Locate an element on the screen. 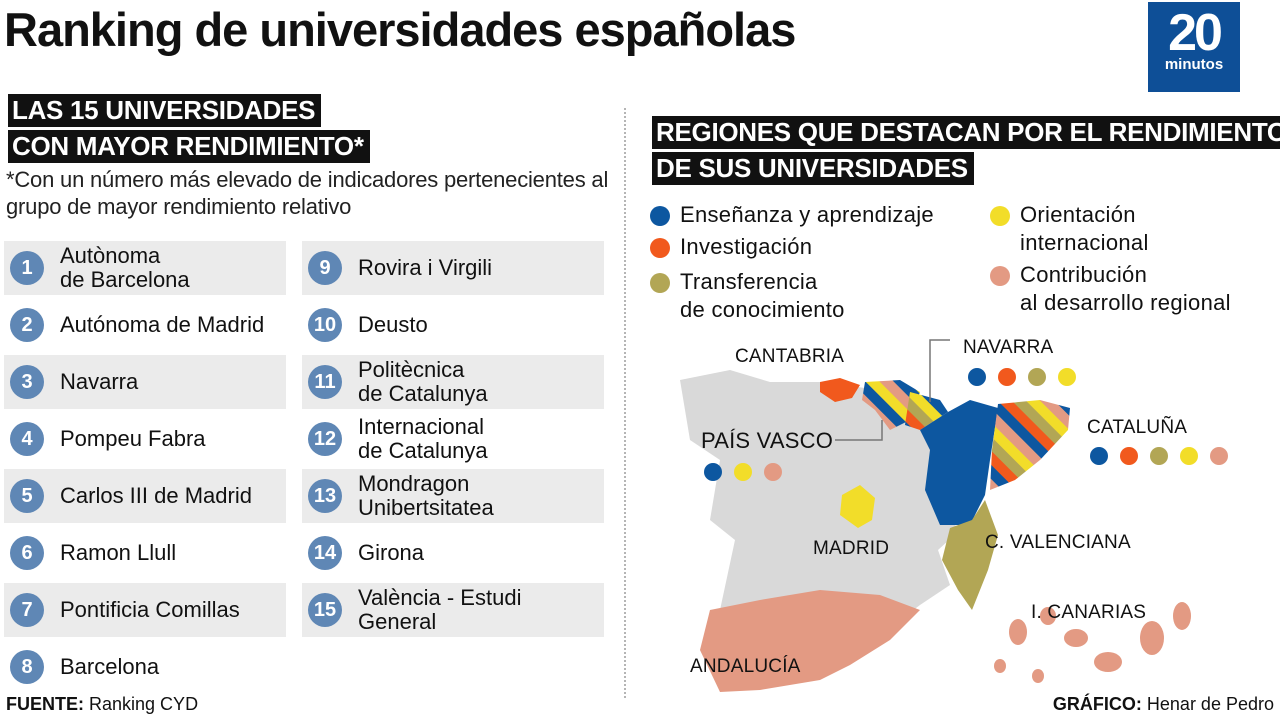 The width and height of the screenshot is (1280, 720). university-name: Internacional de Catalunya is located at coordinates (423, 438).